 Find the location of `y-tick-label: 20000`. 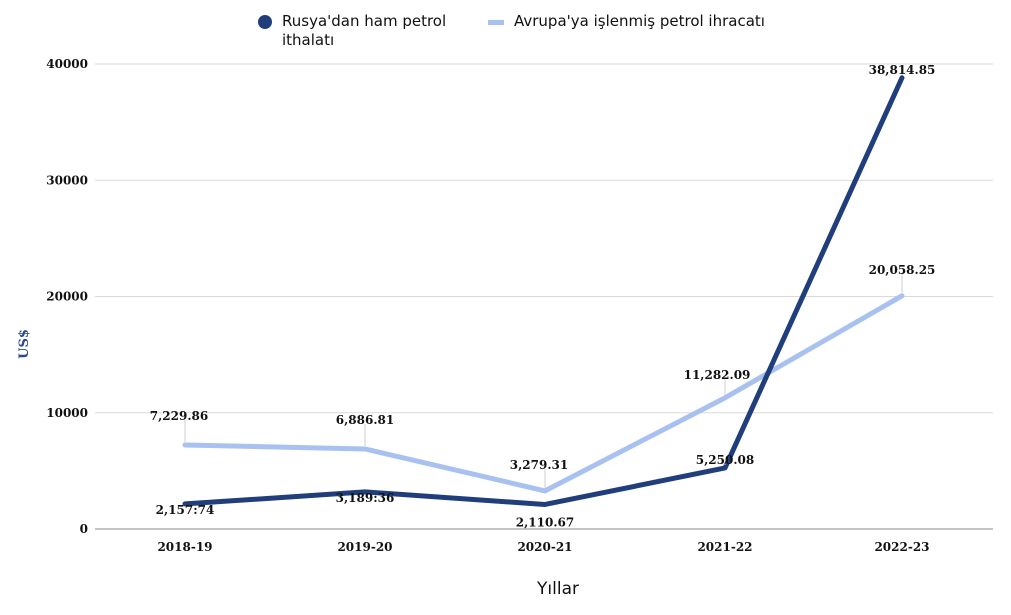

y-tick-label: 20000 is located at coordinates (67, 297).